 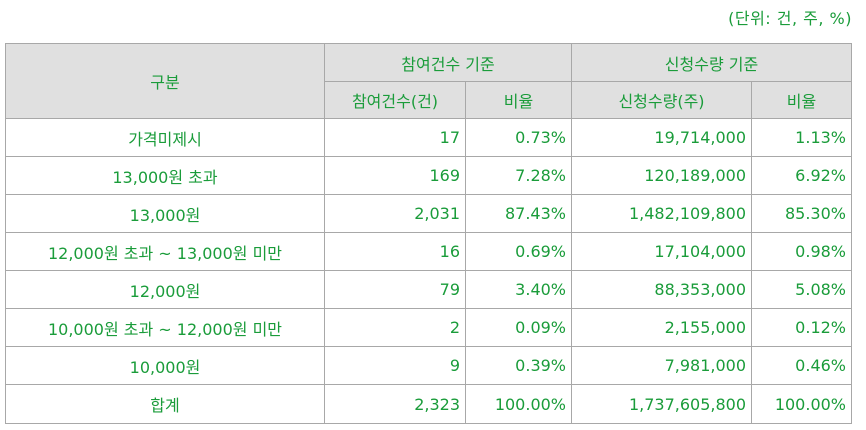 I want to click on row-shares: 2,155,000, so click(x=661, y=327).